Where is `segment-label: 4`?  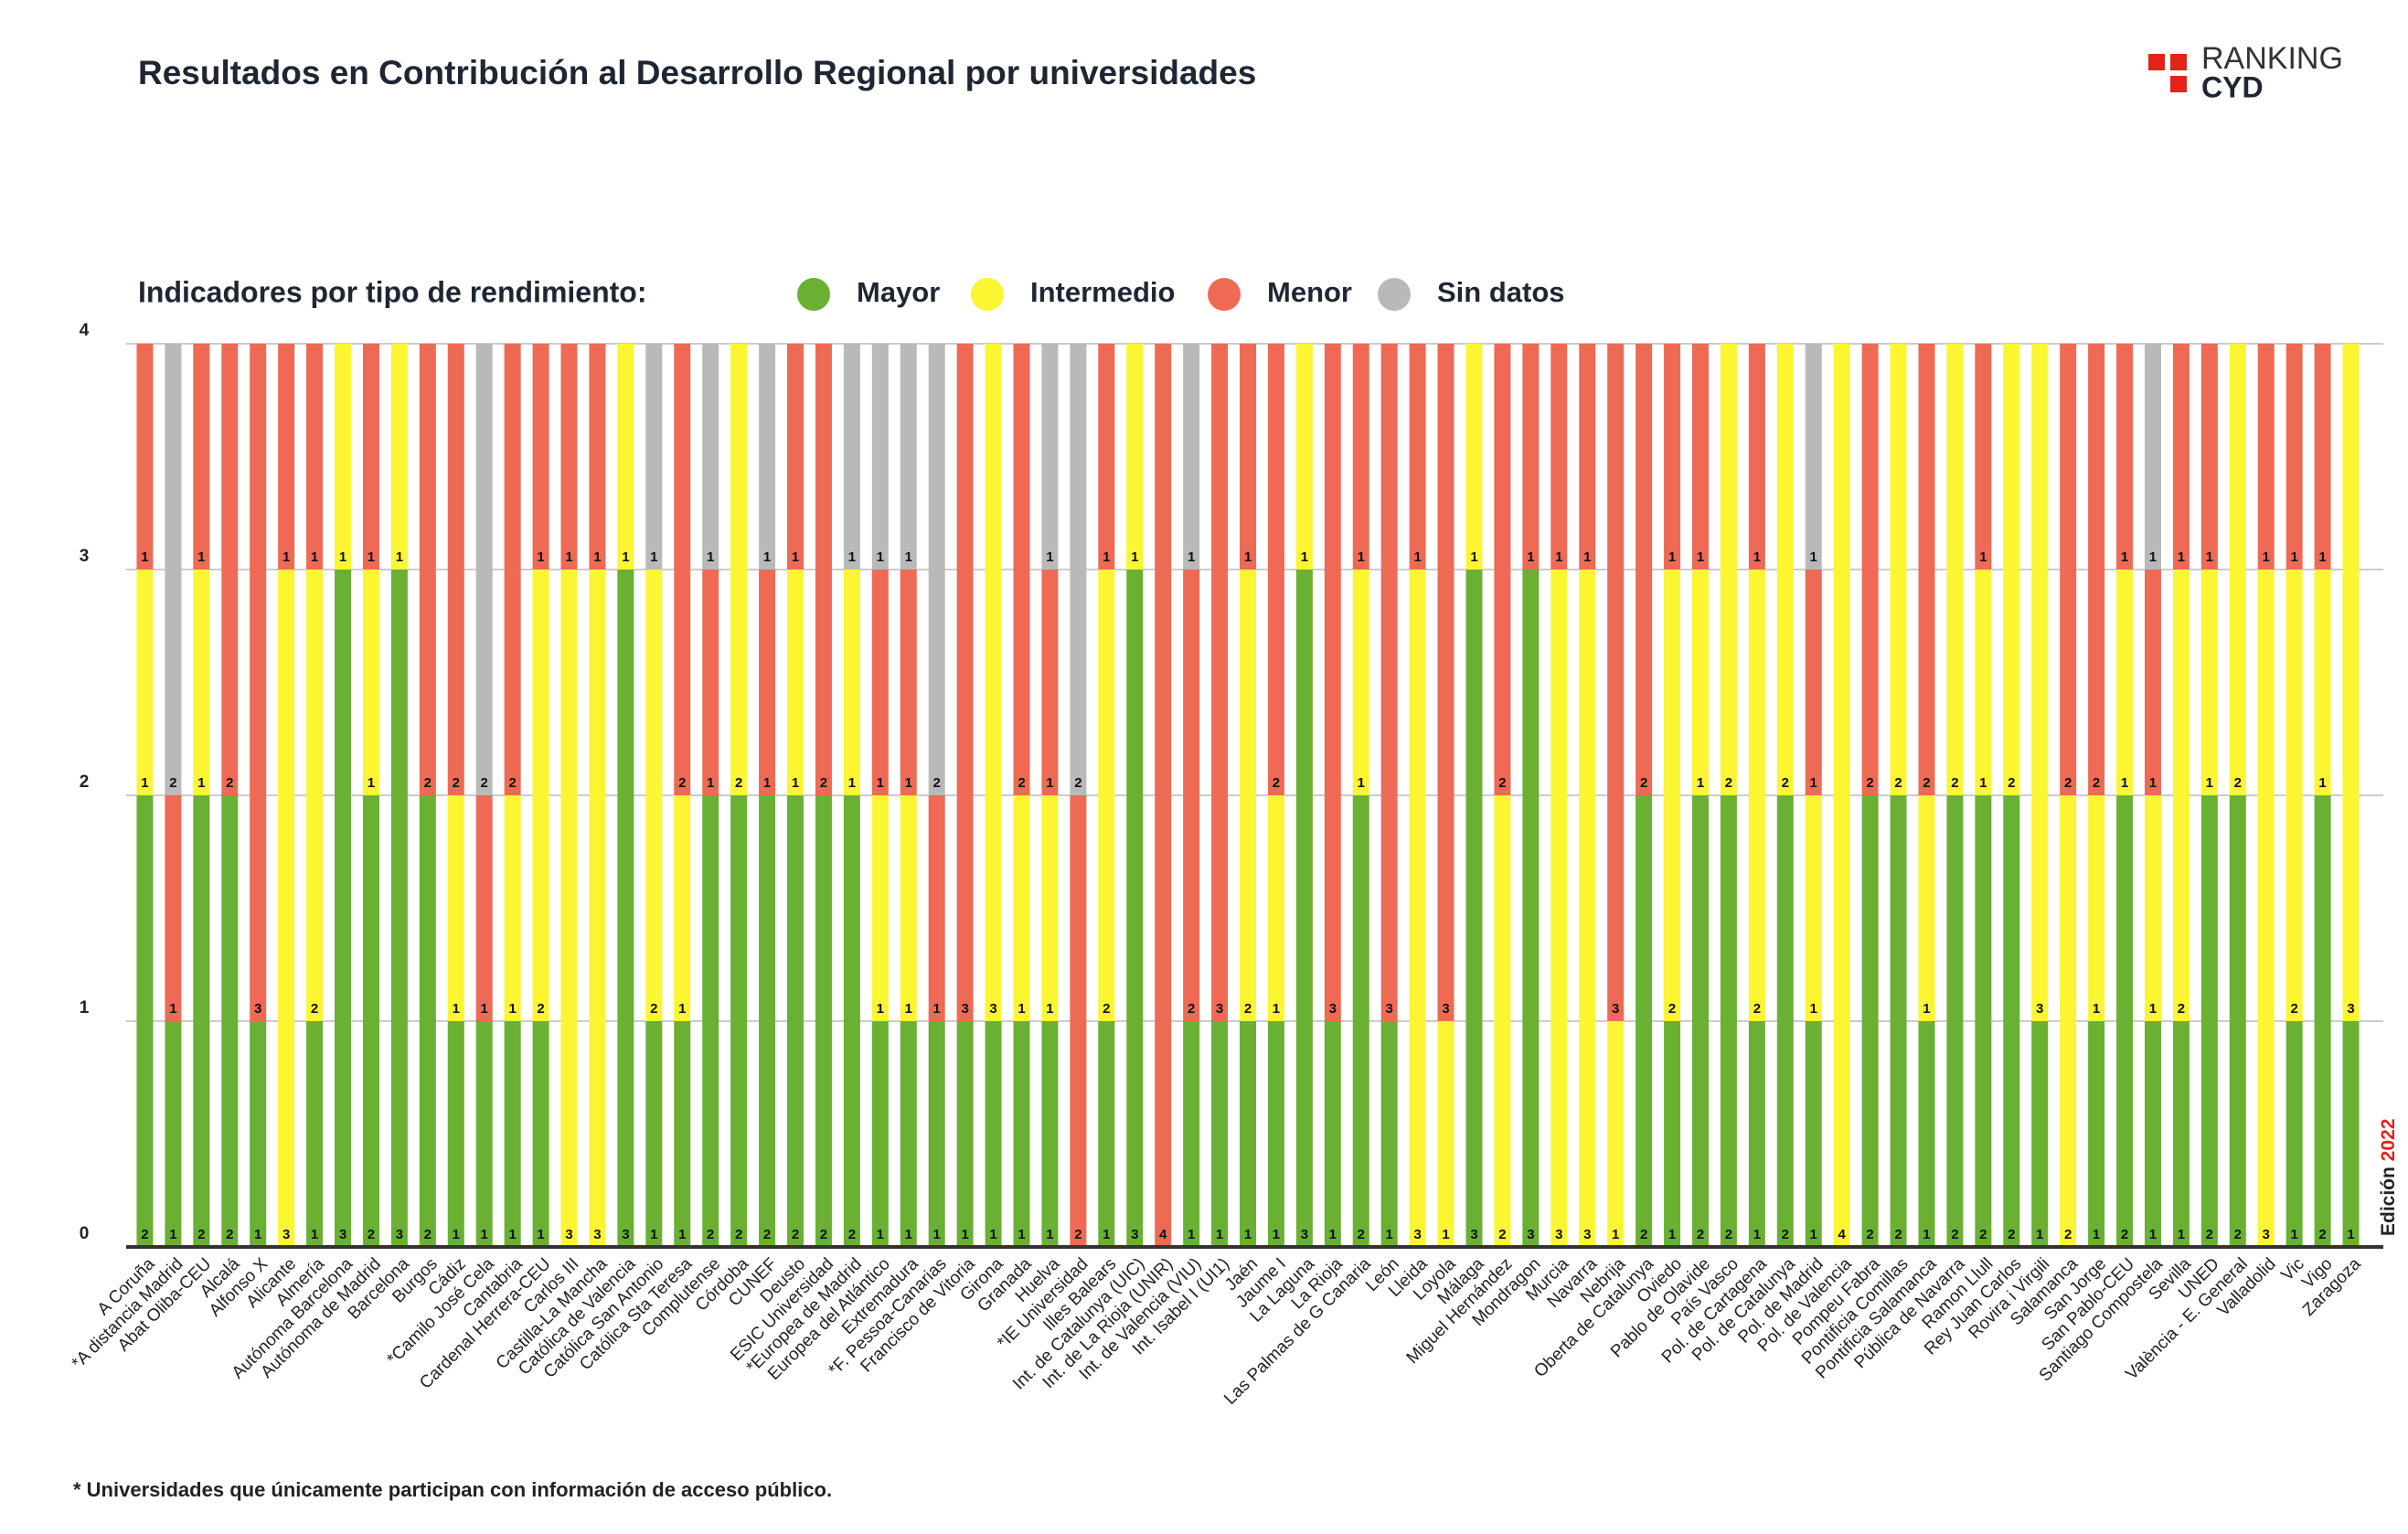
segment-label: 4 is located at coordinates (1842, 1234).